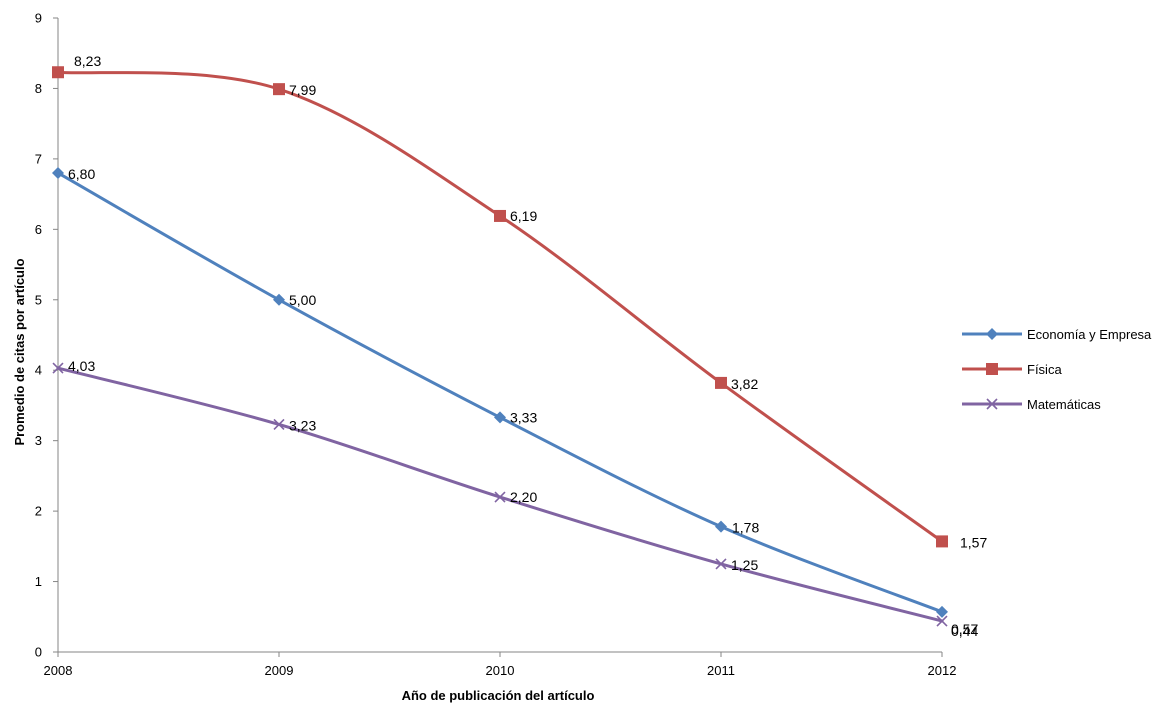 The height and width of the screenshot is (706, 1169). I want to click on data-label: 3,82, so click(744, 384).